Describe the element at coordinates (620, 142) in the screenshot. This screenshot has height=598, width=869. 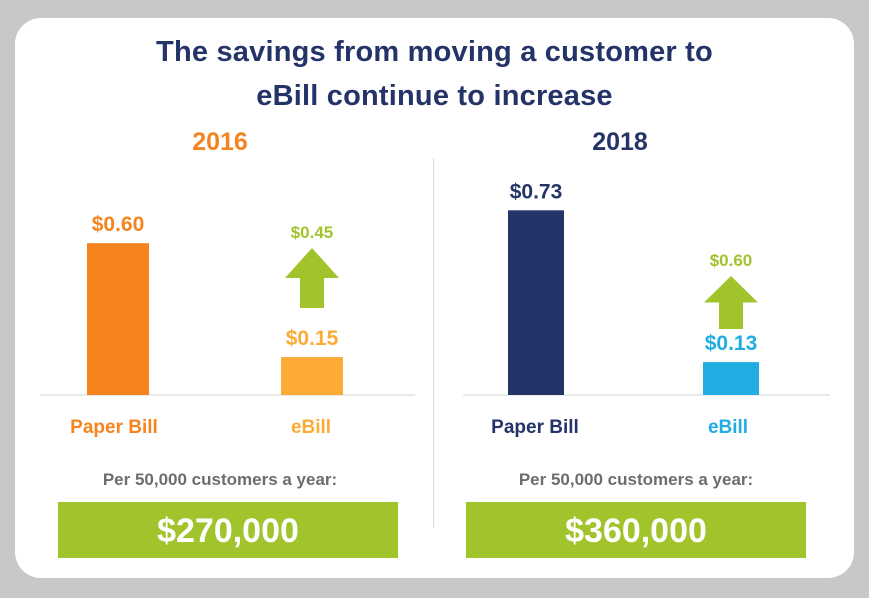
I see `year-2018-heading: 2018` at that location.